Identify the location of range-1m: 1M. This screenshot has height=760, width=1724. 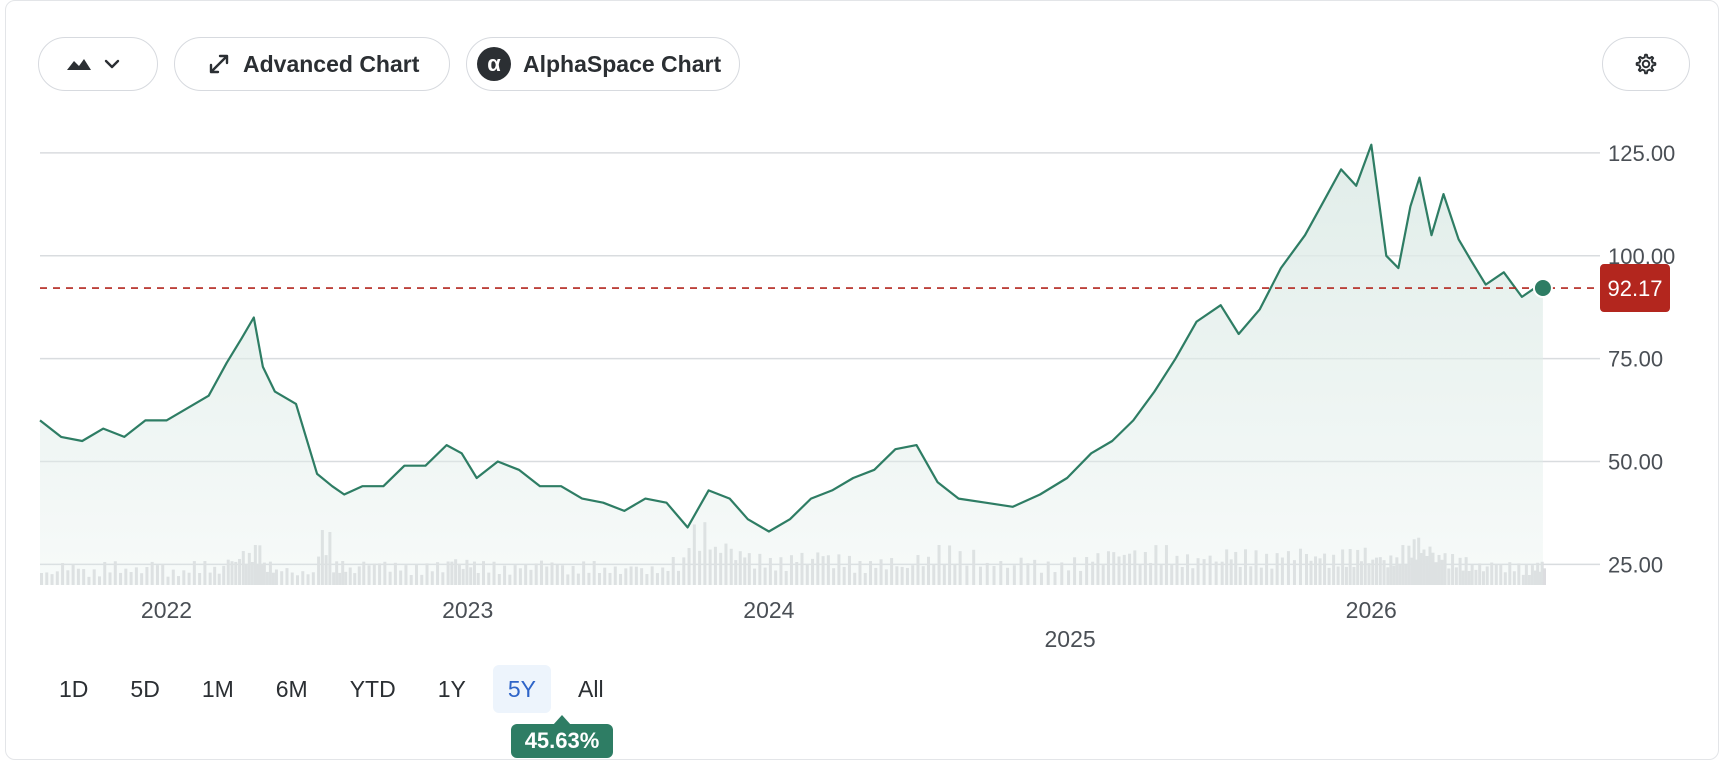
(217, 689).